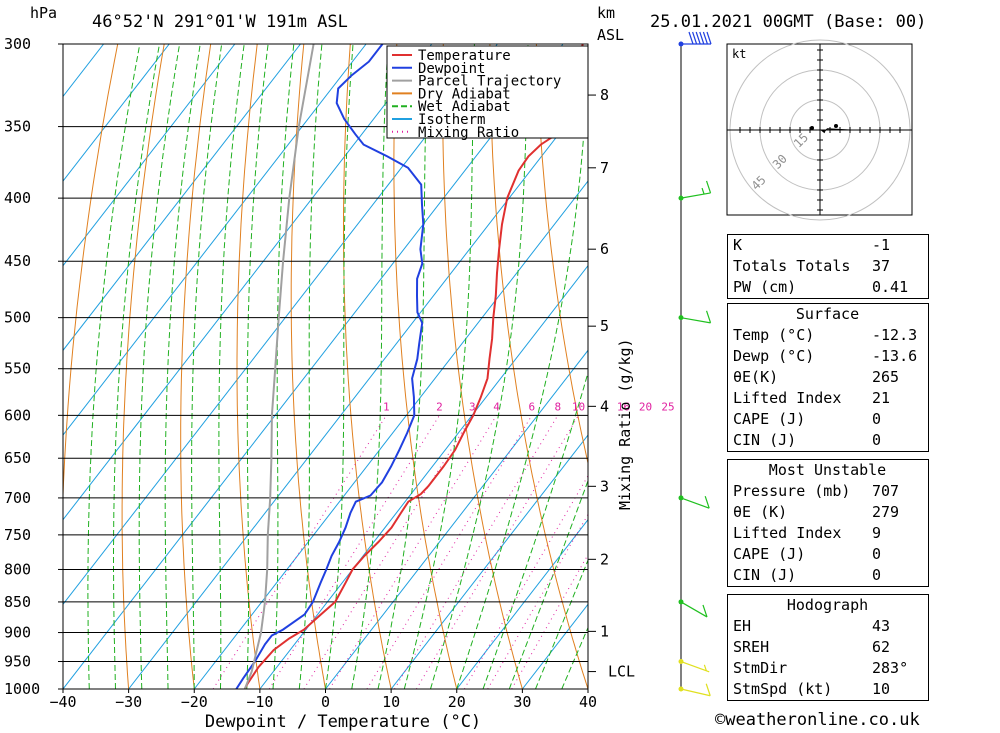 Image resolution: width=1000 pixels, height=733 pixels. Describe the element at coordinates (279, 366) in the screenshot. I see `parcel-trajectory-series` at that location.